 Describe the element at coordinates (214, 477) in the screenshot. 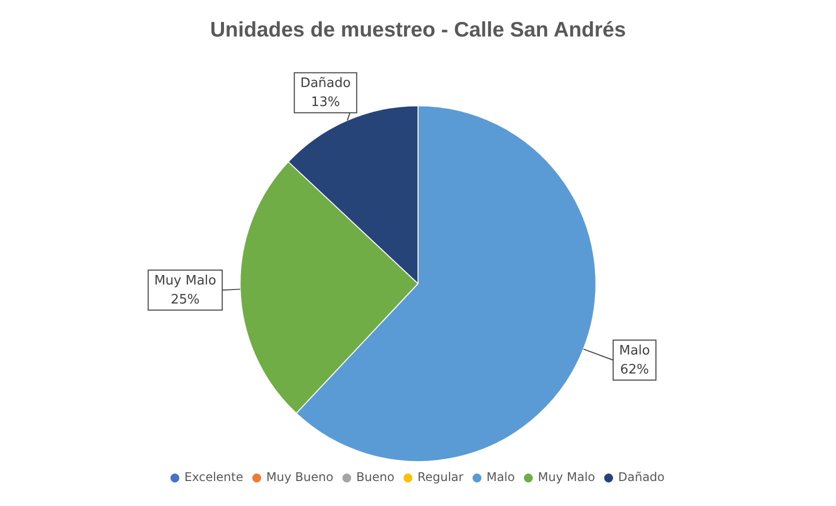

I see `legend-label: Excelente` at that location.